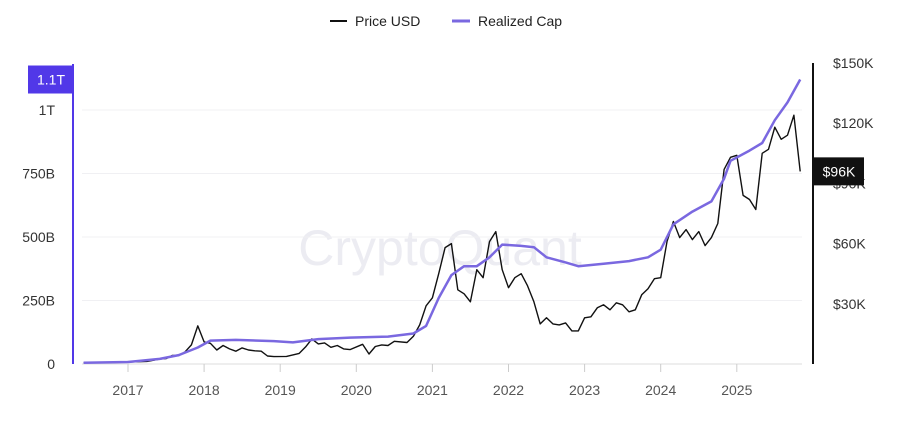 This screenshot has width=900, height=432. What do you see at coordinates (38, 300) in the screenshot?
I see `left-tick-label: 250B` at bounding box center [38, 300].